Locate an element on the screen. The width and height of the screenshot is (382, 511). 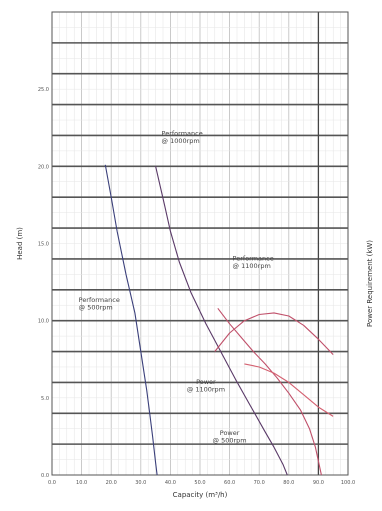
curve-annotation: Performance @ 1000rpm is located at coordinates (182, 137).